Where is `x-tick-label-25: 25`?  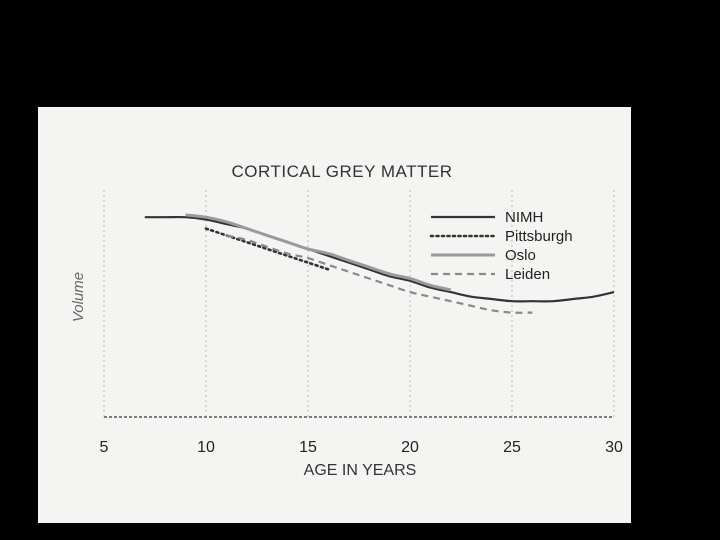
x-tick-label-25: 25 is located at coordinates (512, 447).